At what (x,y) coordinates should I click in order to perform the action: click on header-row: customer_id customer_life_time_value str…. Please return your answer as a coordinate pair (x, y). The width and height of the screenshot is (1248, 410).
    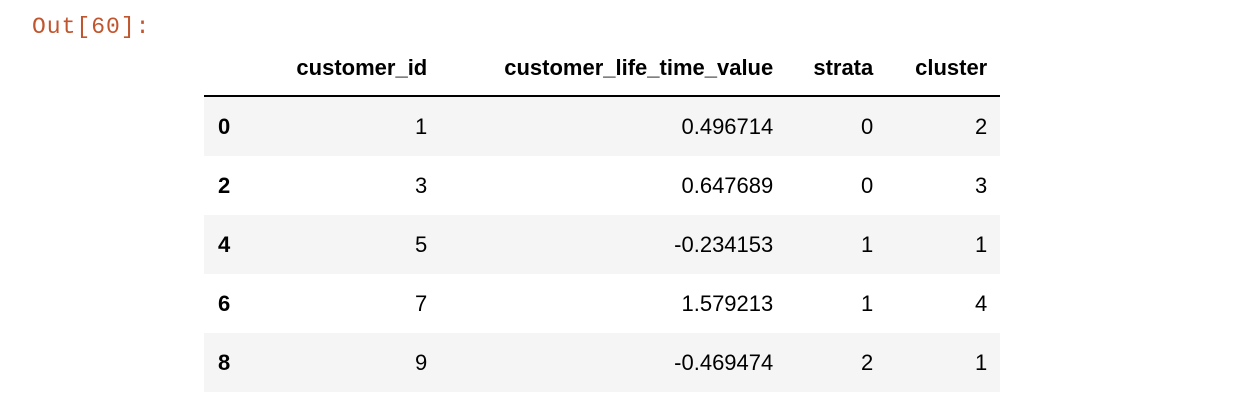
    Looking at the image, I should click on (602, 68).